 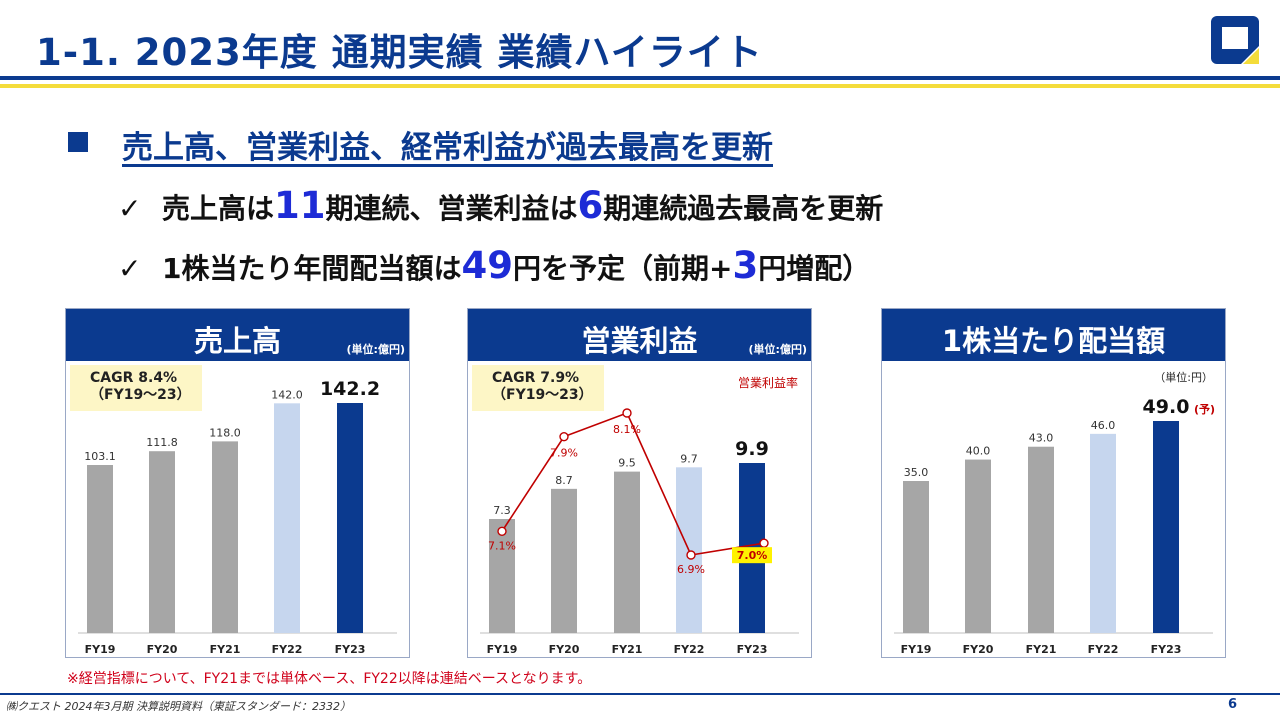 What do you see at coordinates (538, 388) in the screenshot?
I see `op-profit-cagr-box: CAGR 7.9% （FY19～23）` at bounding box center [538, 388].